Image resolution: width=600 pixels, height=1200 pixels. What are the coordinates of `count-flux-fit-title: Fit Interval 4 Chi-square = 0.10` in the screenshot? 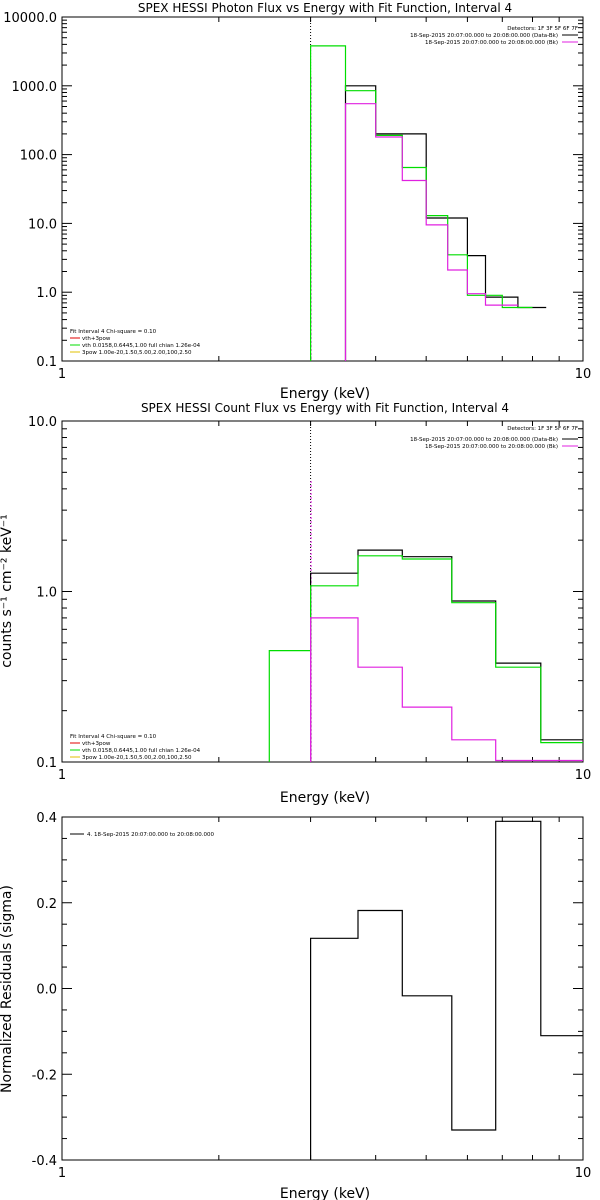 It's located at (113, 737).